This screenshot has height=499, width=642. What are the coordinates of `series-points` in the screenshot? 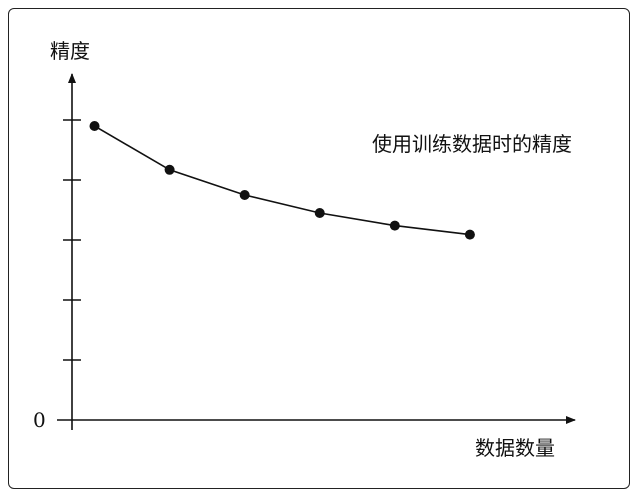 It's located at (282, 180).